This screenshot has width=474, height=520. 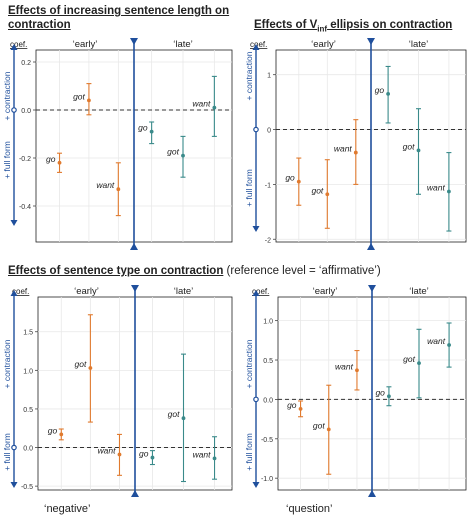 What do you see at coordinates (61, 434) in the screenshot?
I see `panel3-early-go-point` at bounding box center [61, 434].